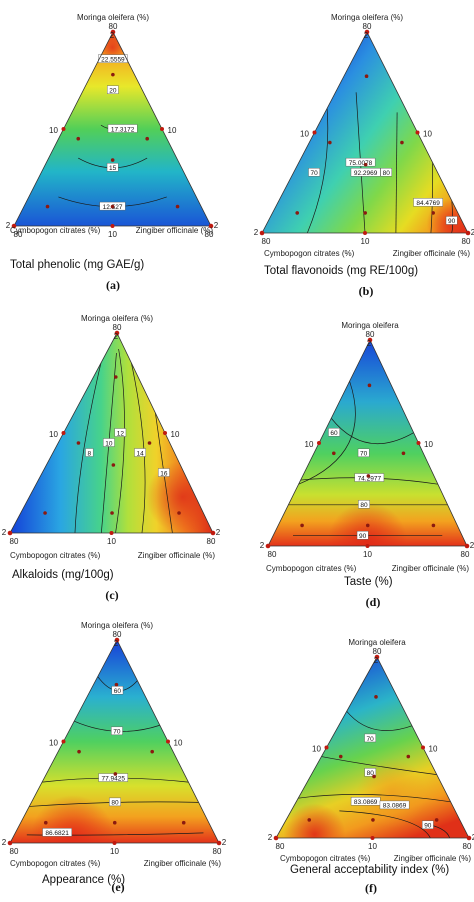 The width and height of the screenshot is (474, 902). Describe the element at coordinates (140, 452) in the screenshot. I see `contour-label: 14` at that location.